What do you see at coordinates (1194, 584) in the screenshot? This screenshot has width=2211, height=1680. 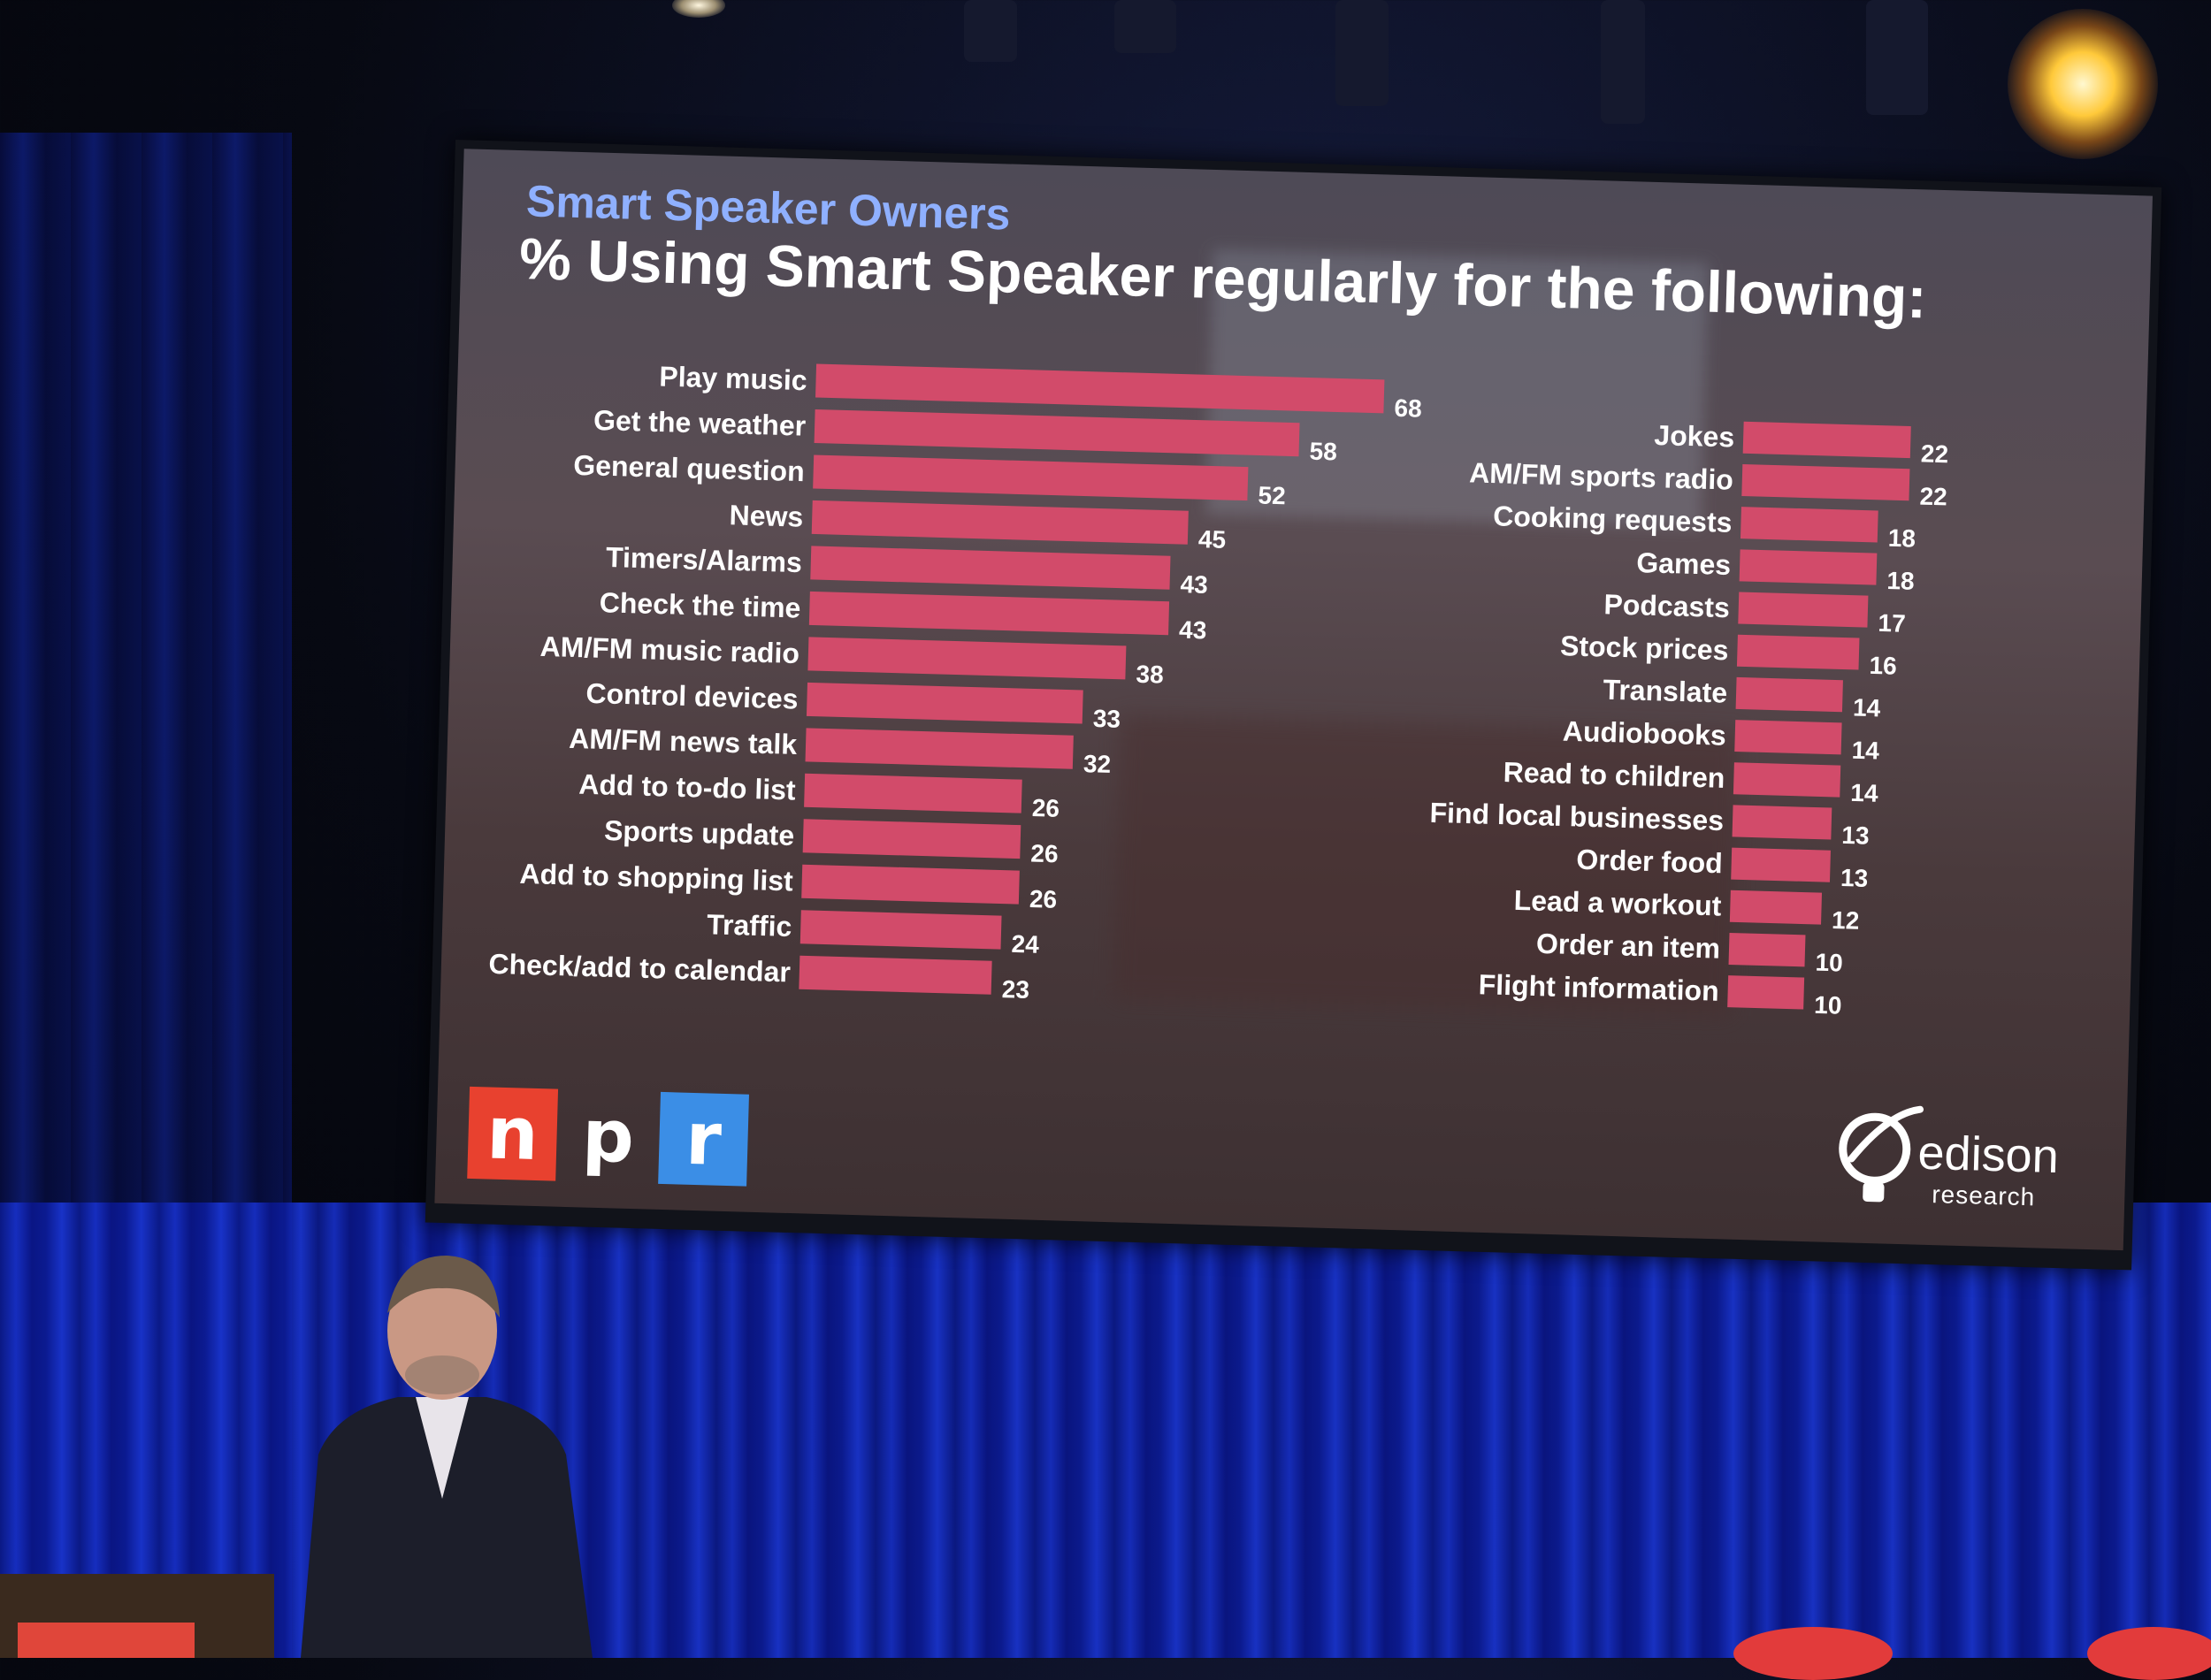 I see `data-label: 43` at bounding box center [1194, 584].